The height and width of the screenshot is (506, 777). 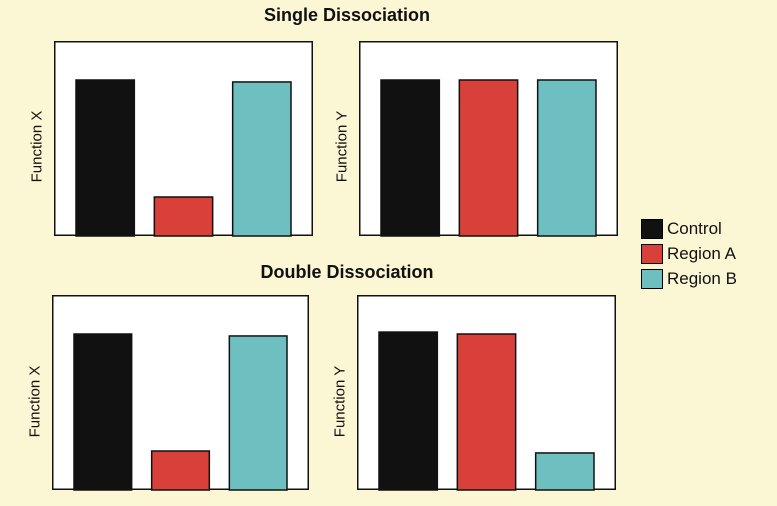 What do you see at coordinates (652, 278) in the screenshot?
I see `legend-swatch-region-b` at bounding box center [652, 278].